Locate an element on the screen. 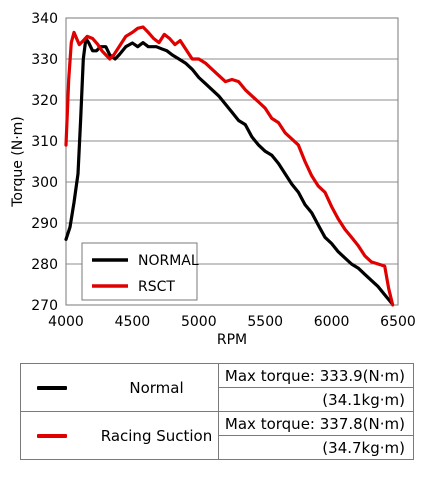 This screenshot has height=480, width=430. x-tick-label: 6000 is located at coordinates (332, 322).